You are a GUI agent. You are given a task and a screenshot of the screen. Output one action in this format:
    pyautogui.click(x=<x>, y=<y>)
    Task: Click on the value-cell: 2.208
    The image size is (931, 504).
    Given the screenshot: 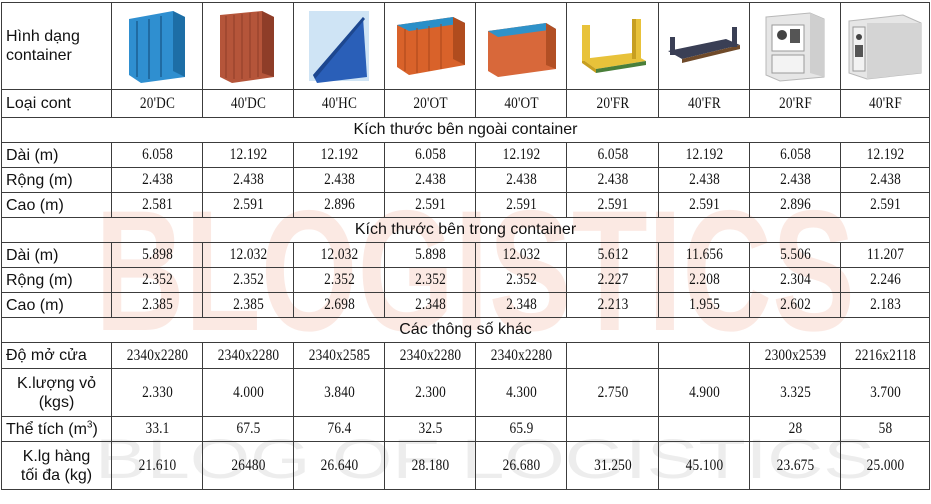 What is the action you would take?
    pyautogui.click(x=704, y=280)
    